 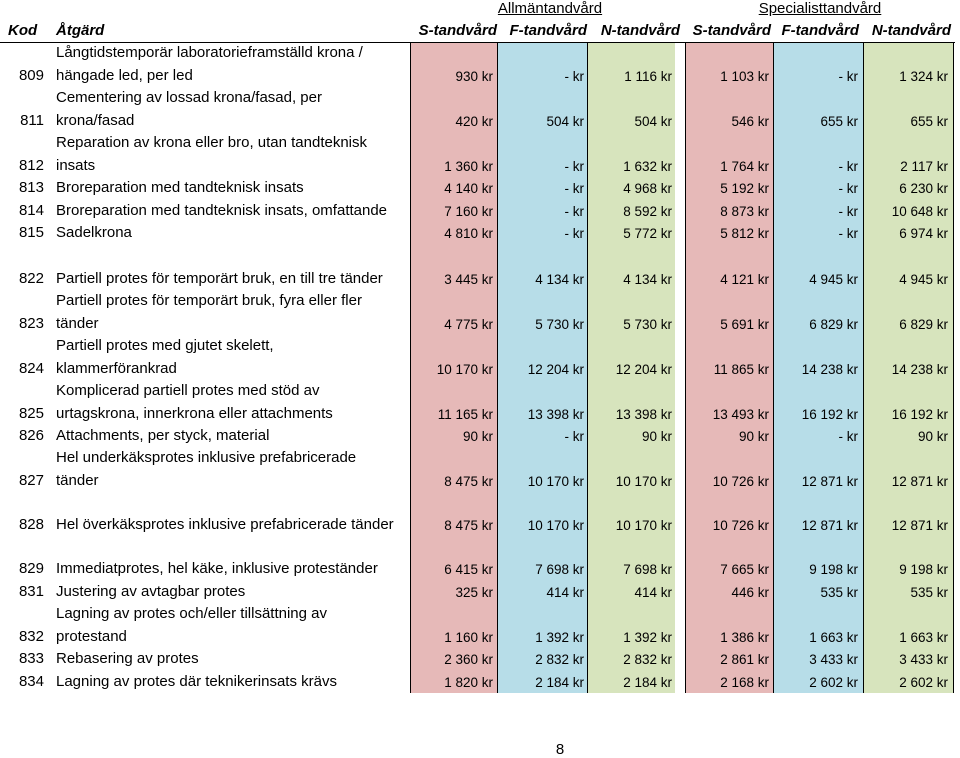 I want to click on atgard-line: krona/fasad, so click(x=95, y=120).